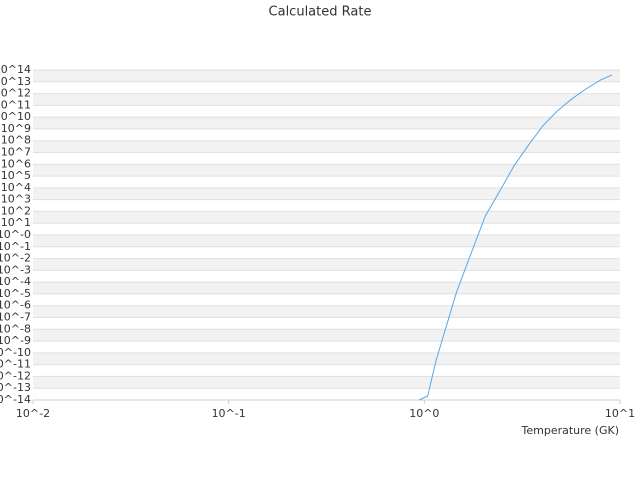 The height and width of the screenshot is (480, 640). What do you see at coordinates (15, 93) in the screenshot?
I see `y-tick-label: 10^12` at bounding box center [15, 93].